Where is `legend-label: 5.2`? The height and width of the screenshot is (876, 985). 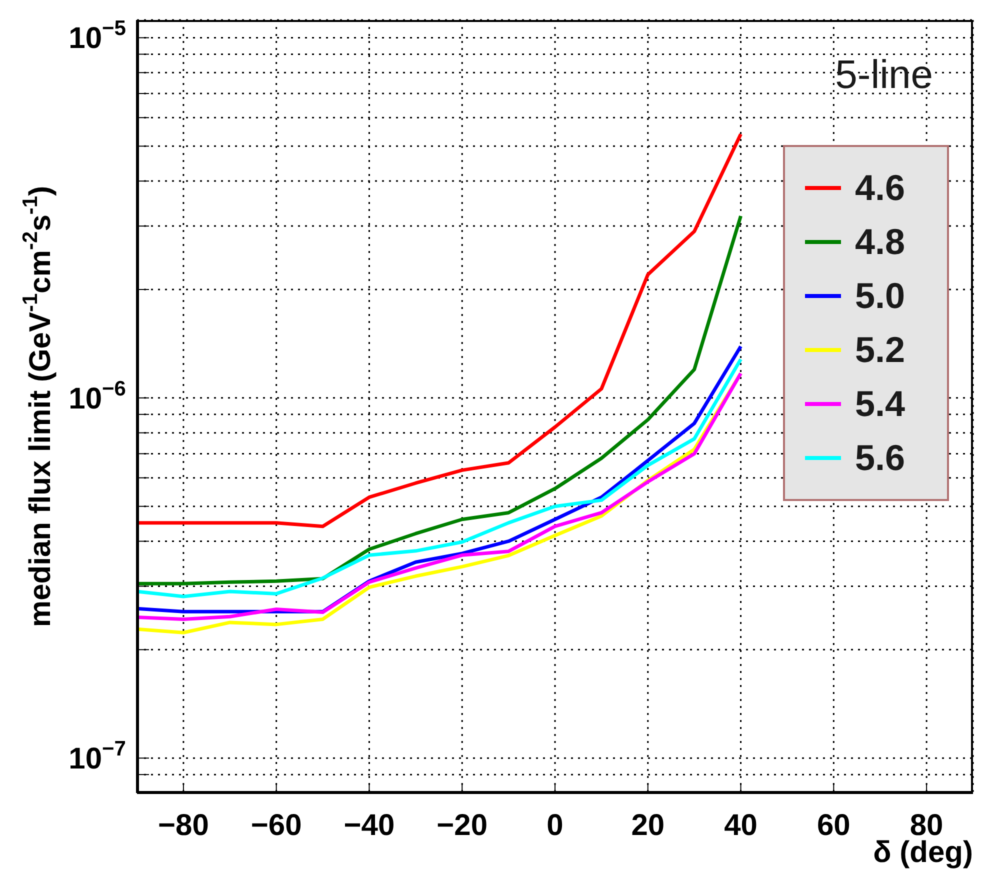 legend-label: 5.2 is located at coordinates (880, 350).